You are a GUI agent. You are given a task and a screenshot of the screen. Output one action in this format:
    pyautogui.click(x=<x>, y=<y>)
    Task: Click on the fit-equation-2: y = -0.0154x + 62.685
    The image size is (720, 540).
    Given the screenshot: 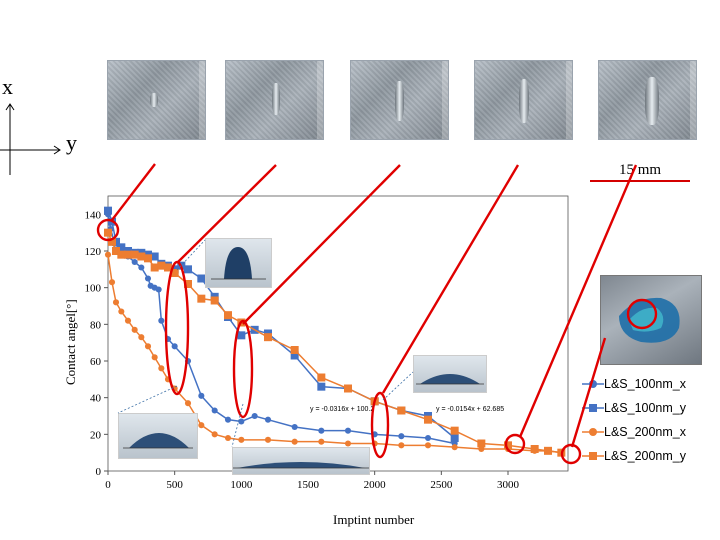 What is the action you would take?
    pyautogui.click(x=470, y=409)
    